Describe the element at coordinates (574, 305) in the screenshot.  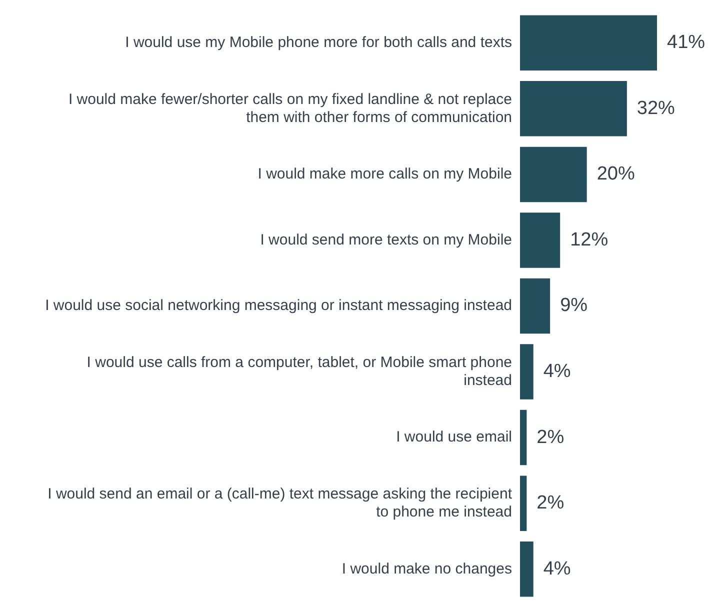
I see `data-label: 9%` at that location.